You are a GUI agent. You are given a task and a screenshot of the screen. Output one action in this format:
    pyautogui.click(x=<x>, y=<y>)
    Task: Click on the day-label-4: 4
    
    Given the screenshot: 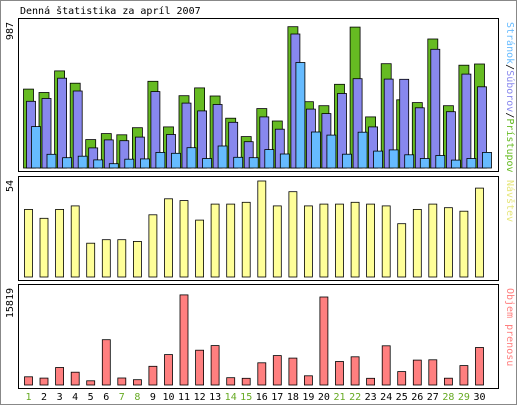 What is the action you would take?
    pyautogui.click(x=75, y=397)
    